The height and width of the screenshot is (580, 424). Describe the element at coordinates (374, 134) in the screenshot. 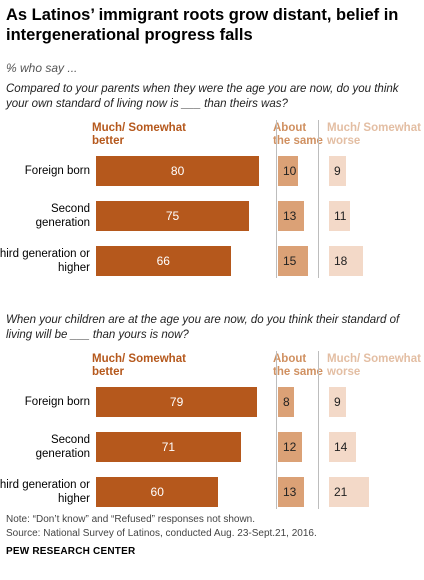

I see `header-worse-1: Much/ Somewhat worse` at that location.